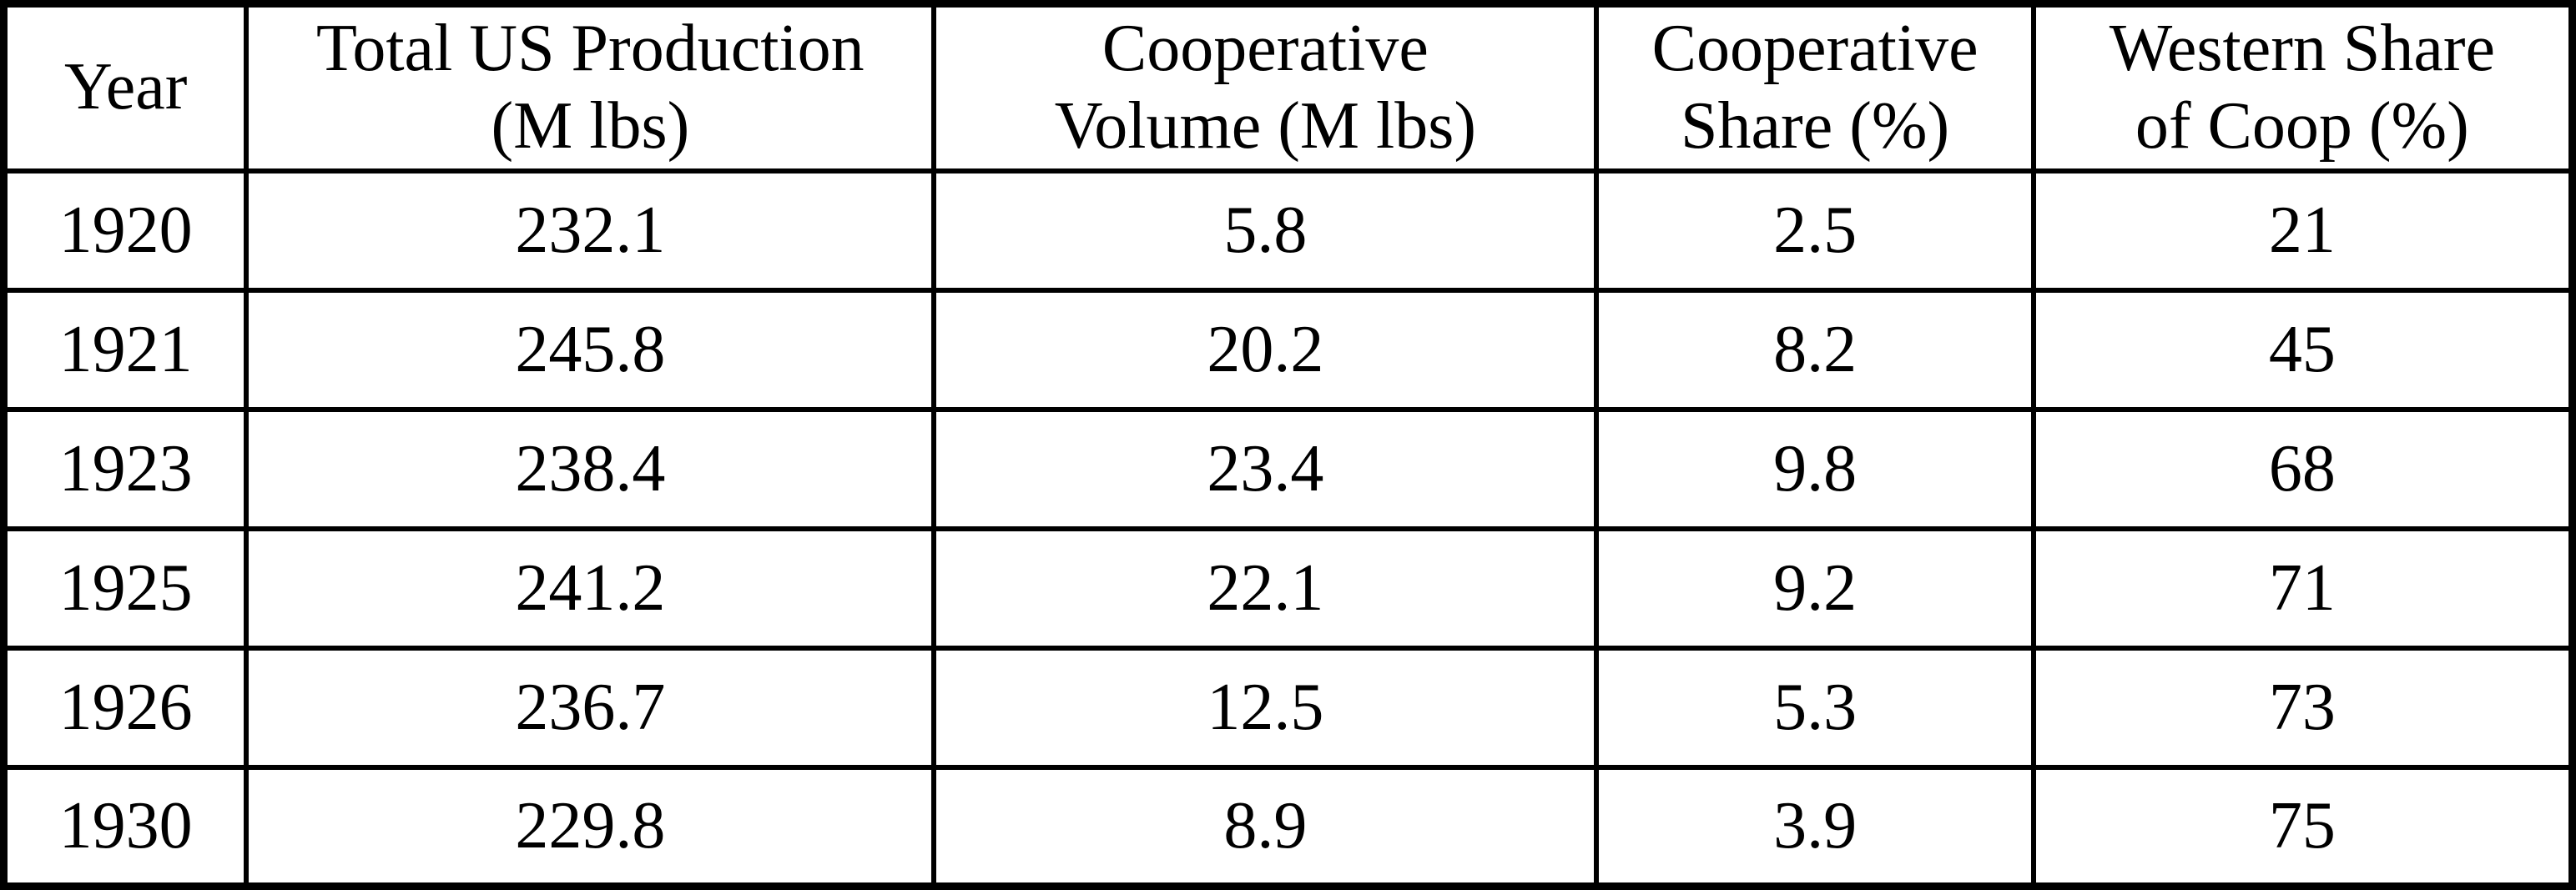 The width and height of the screenshot is (2576, 890). Describe the element at coordinates (1265, 469) in the screenshot. I see `coop-volume-cell: 23.4` at that location.